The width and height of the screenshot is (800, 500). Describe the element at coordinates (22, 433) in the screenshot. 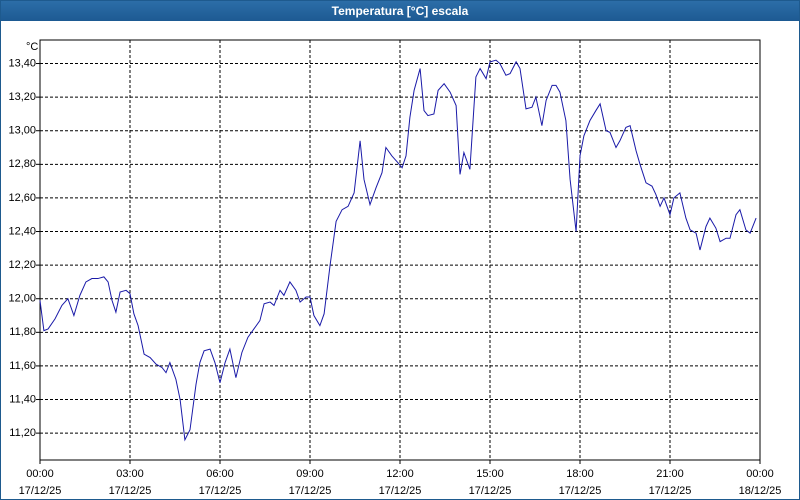

I see `y-tick-label: 11,20` at that location.